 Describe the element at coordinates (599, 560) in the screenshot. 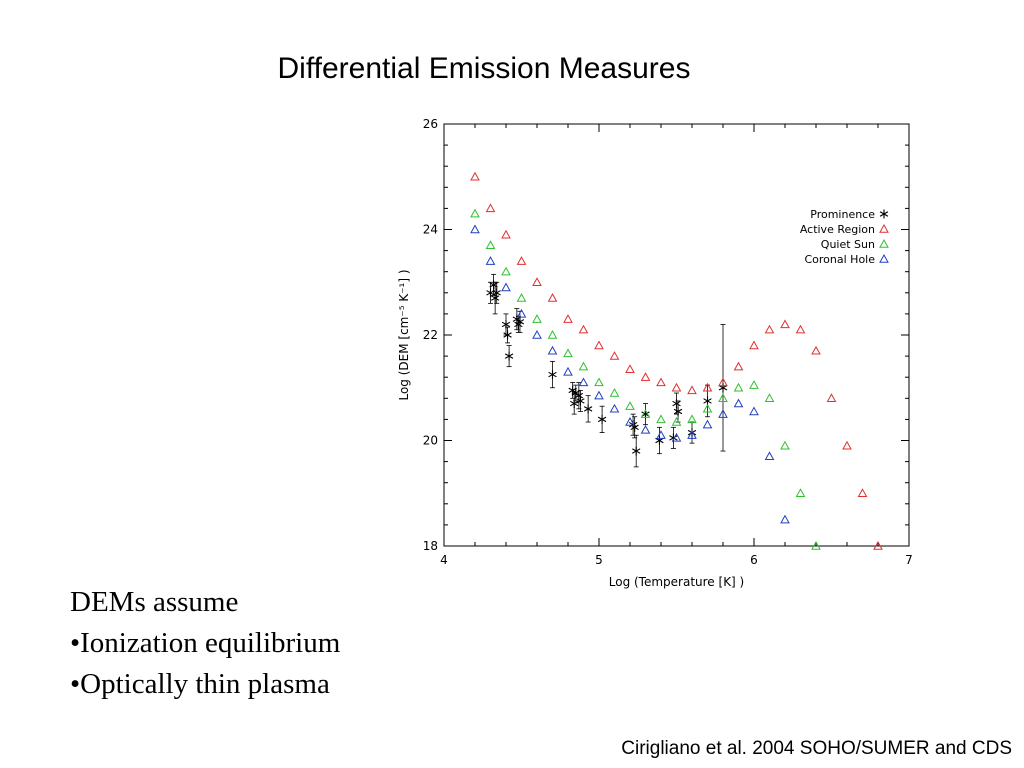

I see `x-tick-label: 5` at that location.